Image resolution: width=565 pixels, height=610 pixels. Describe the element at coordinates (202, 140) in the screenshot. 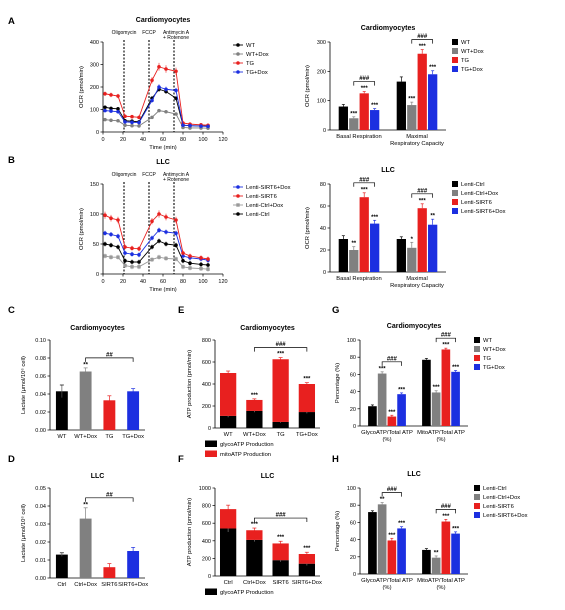

I see `x-tick-label: 100` at that location.